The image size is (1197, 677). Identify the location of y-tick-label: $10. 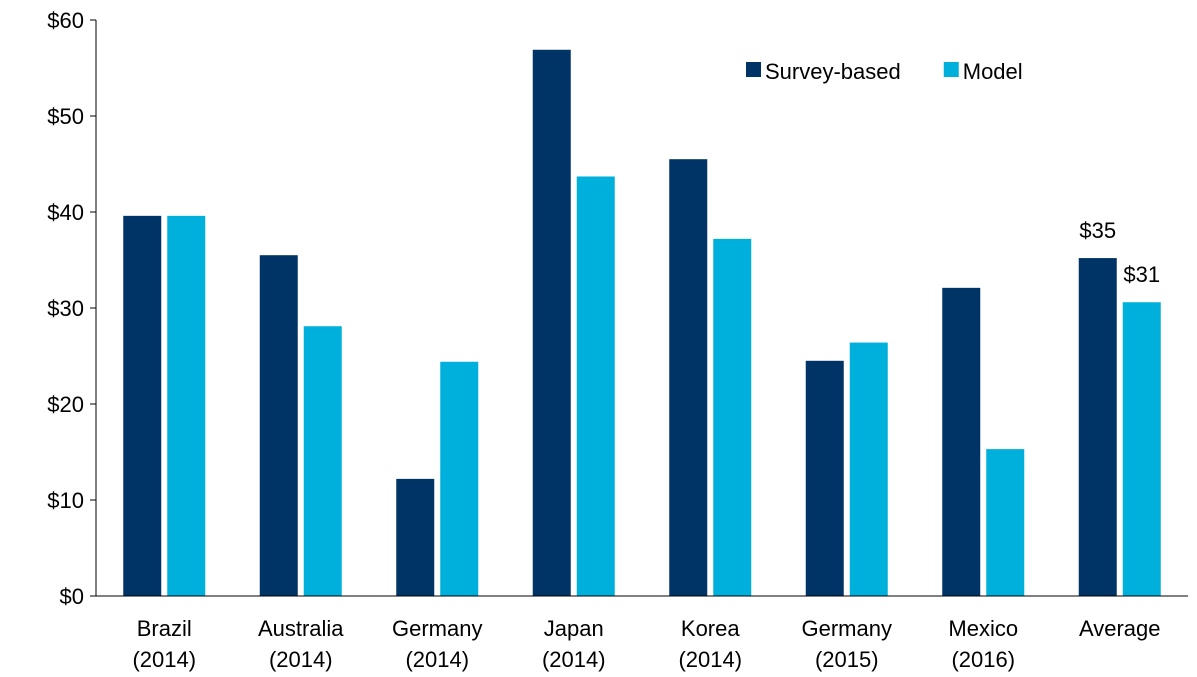
(65, 500).